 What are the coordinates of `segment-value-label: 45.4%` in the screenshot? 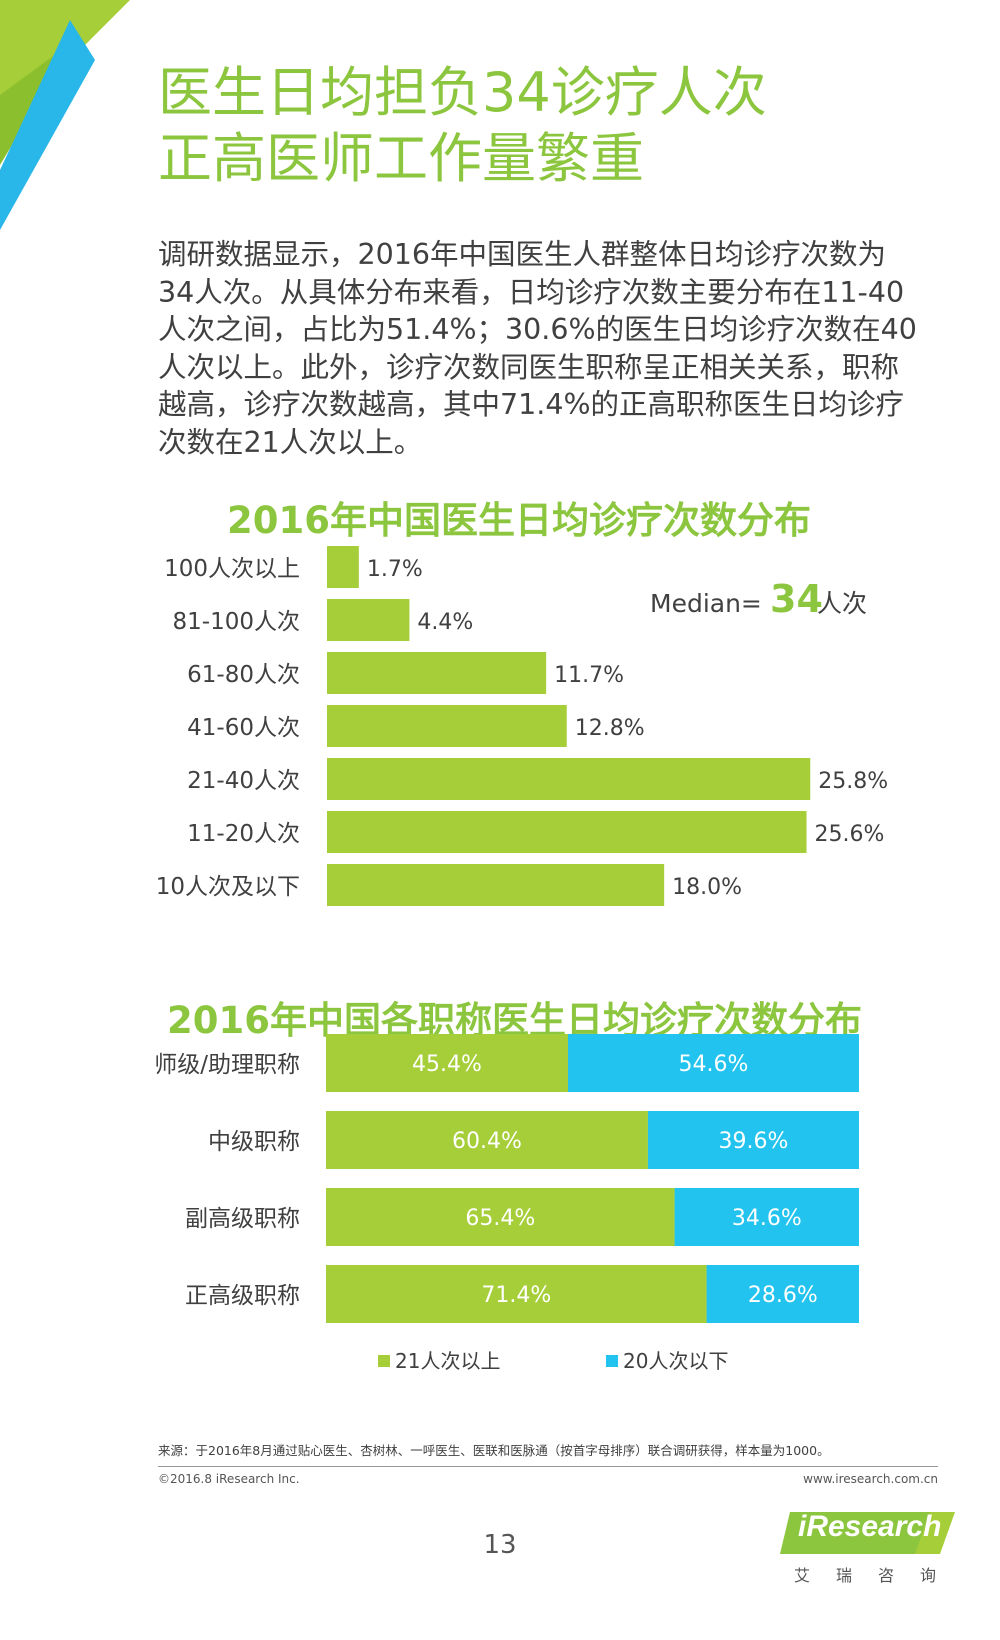 It's located at (447, 1064).